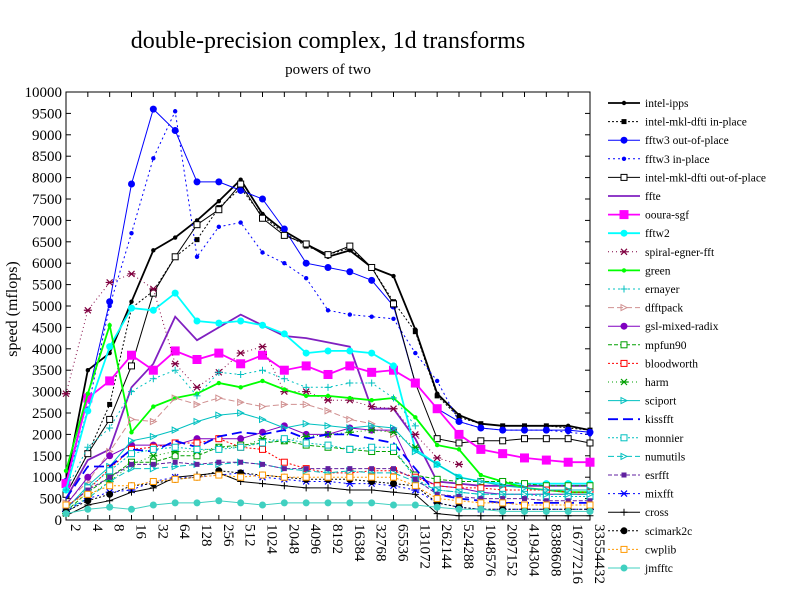 The width and height of the screenshot is (792, 612). What do you see at coordinates (141, 532) in the screenshot?
I see `x-tick-label: 16` at bounding box center [141, 532].